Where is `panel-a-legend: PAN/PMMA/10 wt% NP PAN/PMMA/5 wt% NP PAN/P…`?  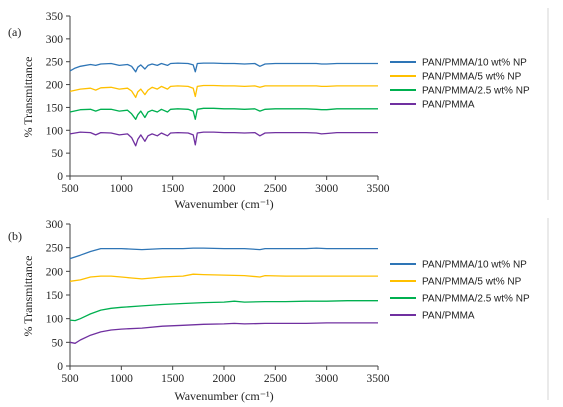
panel-a-legend: PAN/PMMA/10 wt% NP PAN/PMMA/5 wt% NP PAN/P… is located at coordinates (460, 84).